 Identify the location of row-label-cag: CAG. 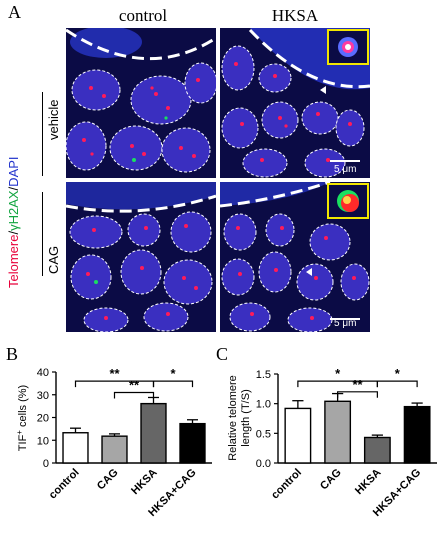
(53, 259).